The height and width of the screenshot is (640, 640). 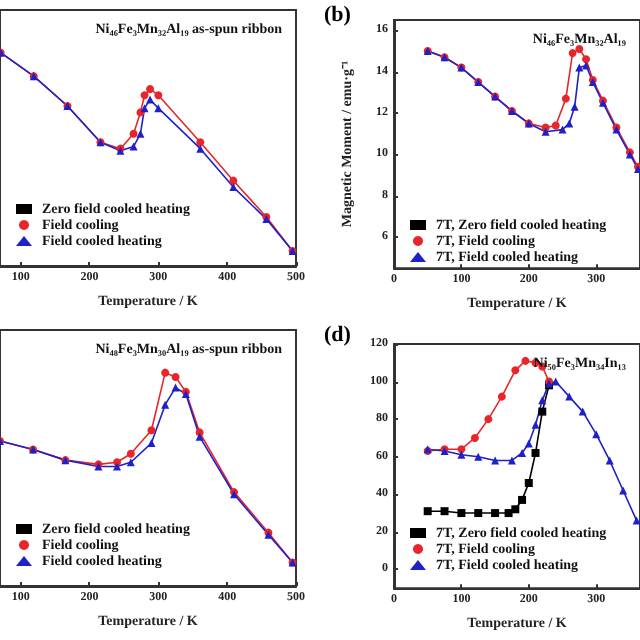 I want to click on text: (b), so click(x=338, y=15).